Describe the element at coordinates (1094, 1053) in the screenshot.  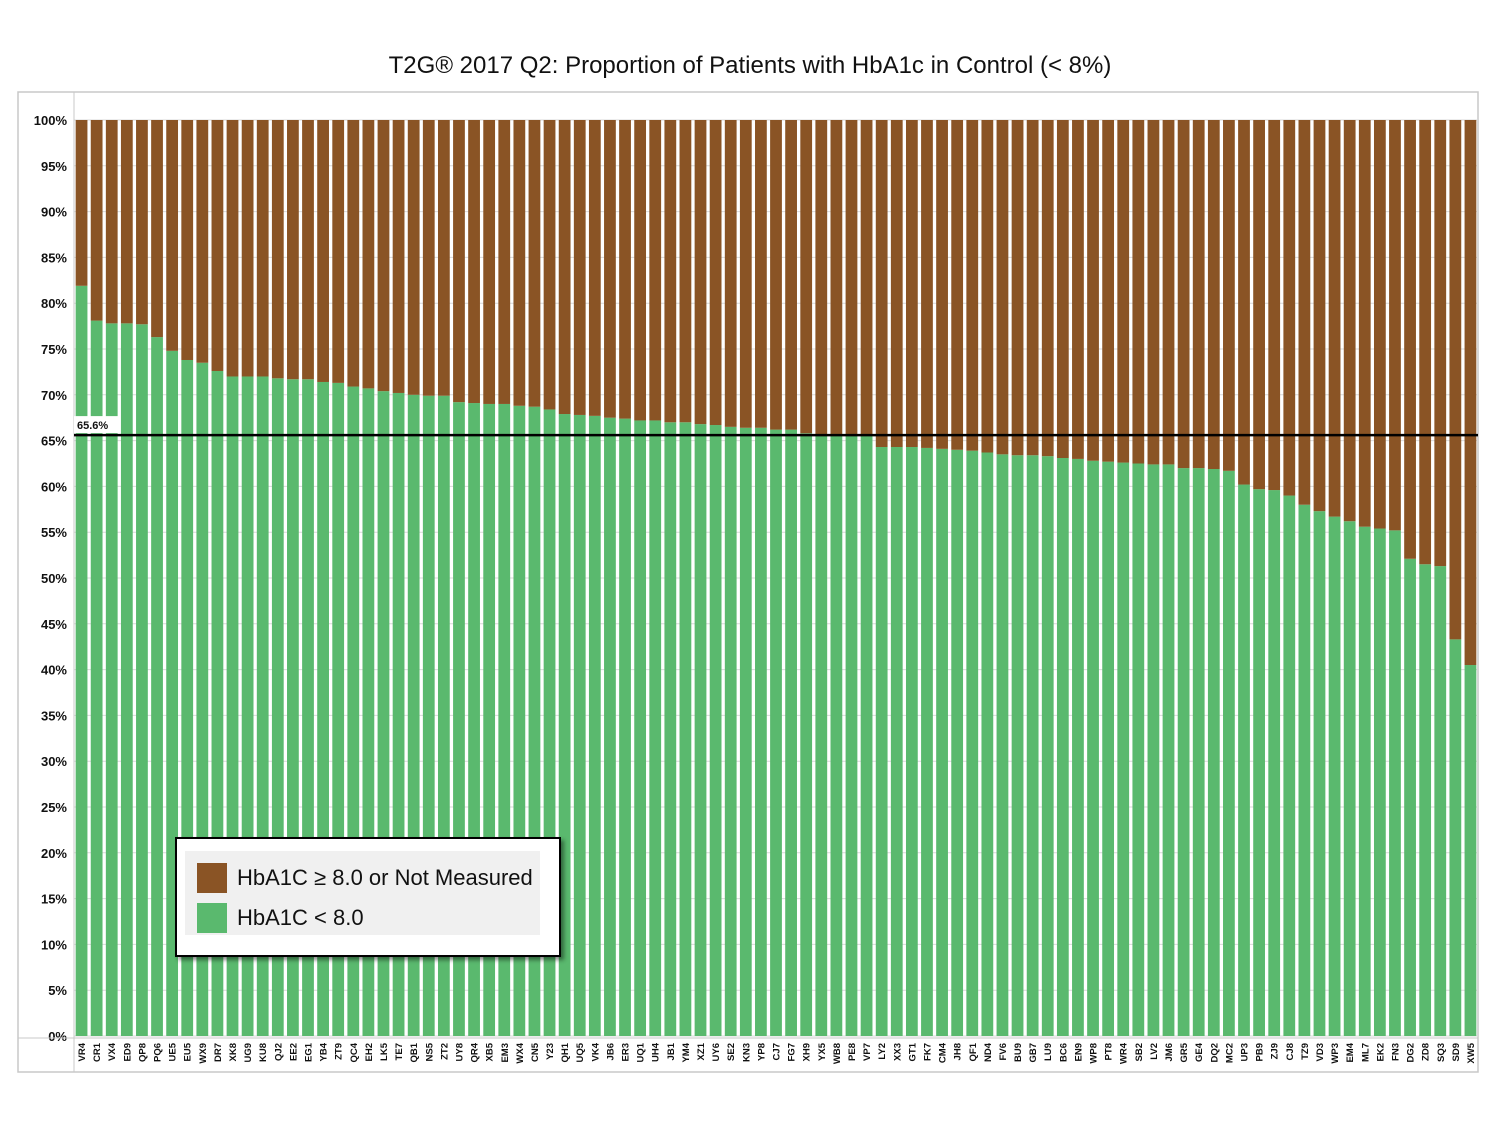
I see `x-tick-label: WP8` at that location.